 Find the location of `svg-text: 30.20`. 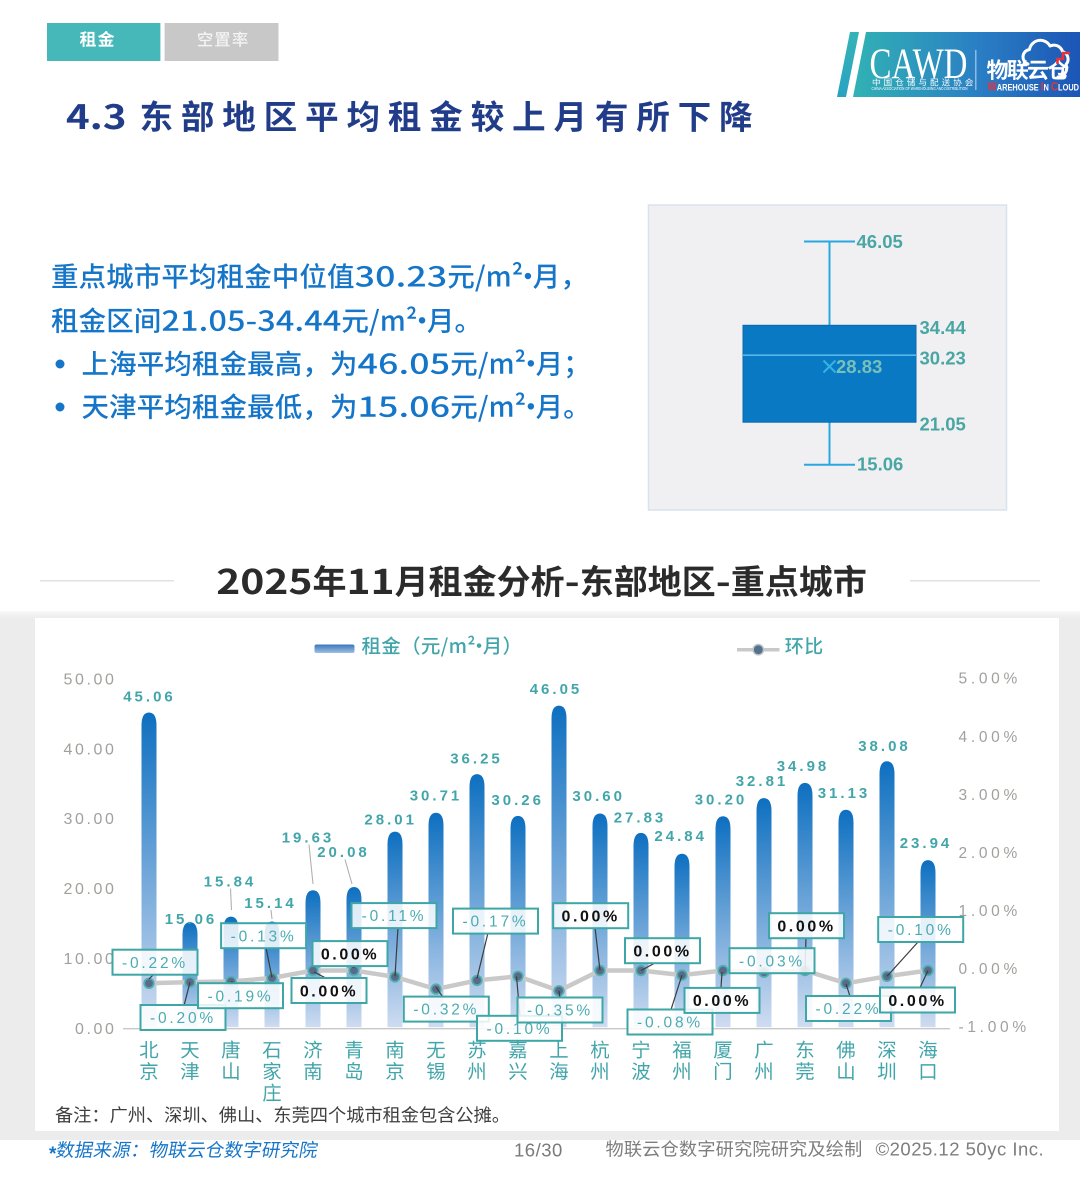

svg-text: 30.20 is located at coordinates (721, 800).